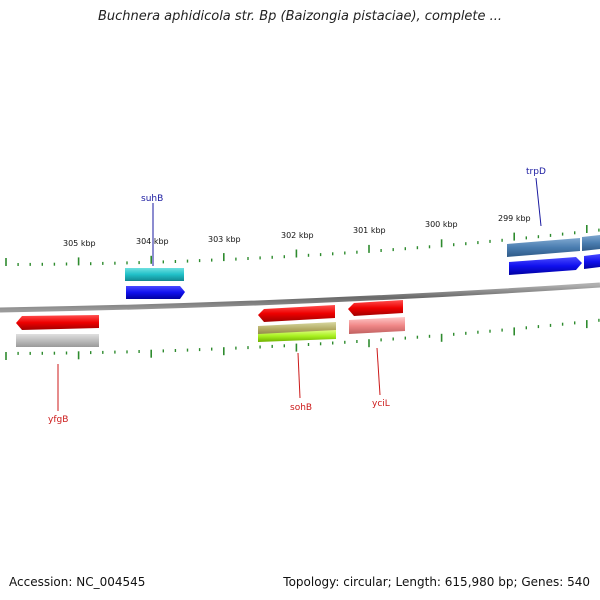  Describe the element at coordinates (543, 247) in the screenshot. I see `gene-trpD-feature` at that location.